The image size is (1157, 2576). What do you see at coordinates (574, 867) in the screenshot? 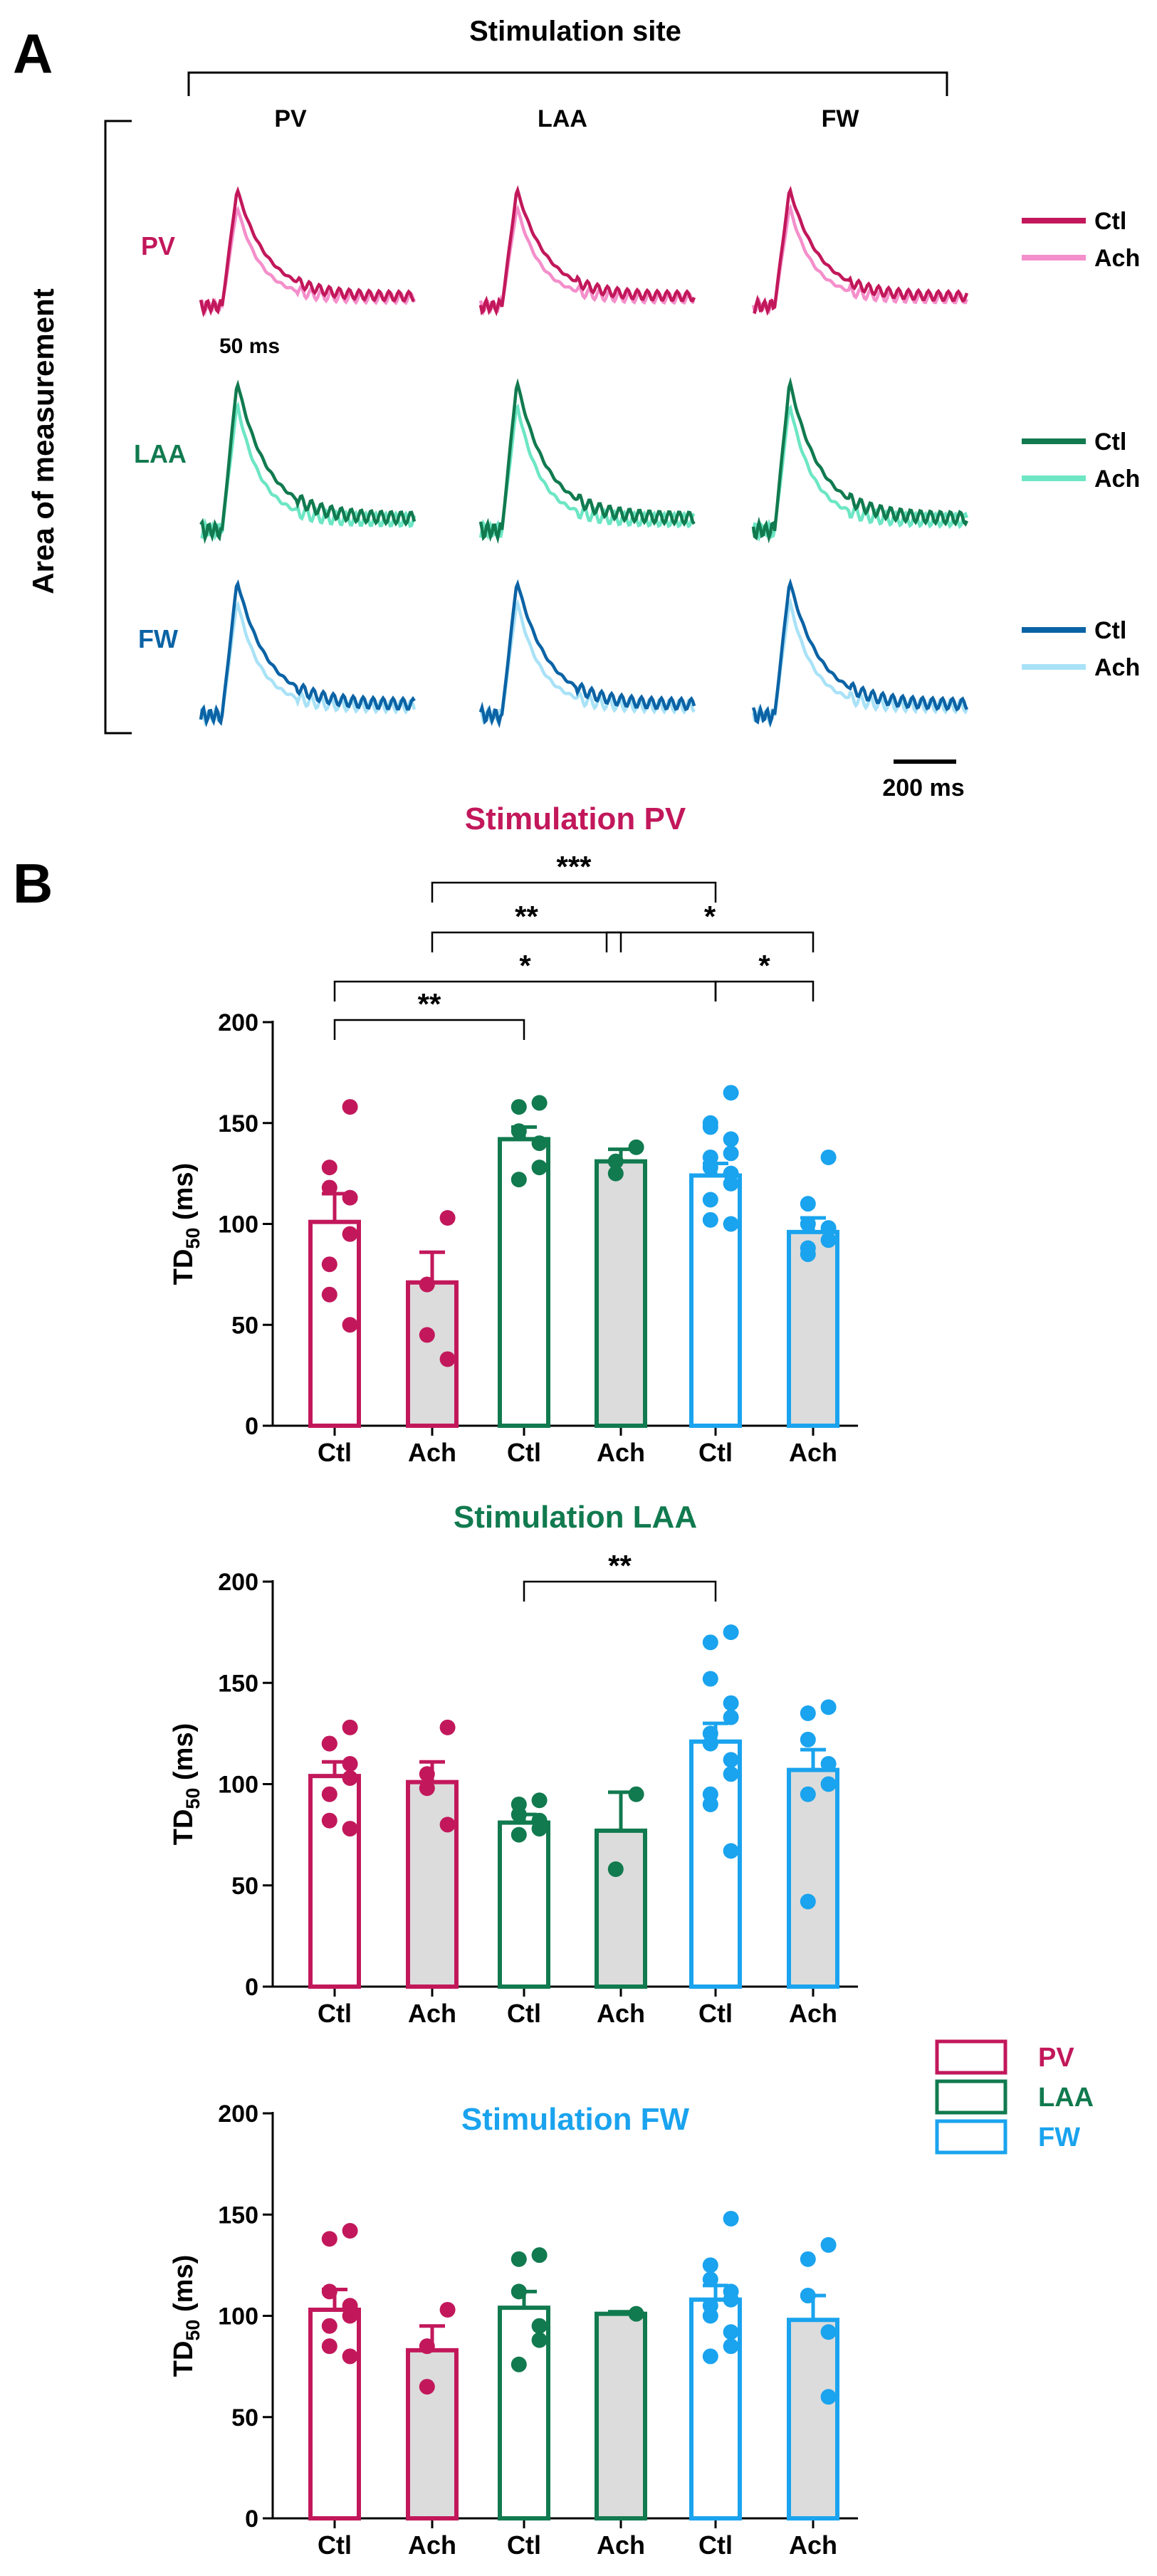
I see `significance-label: ***` at bounding box center [574, 867].